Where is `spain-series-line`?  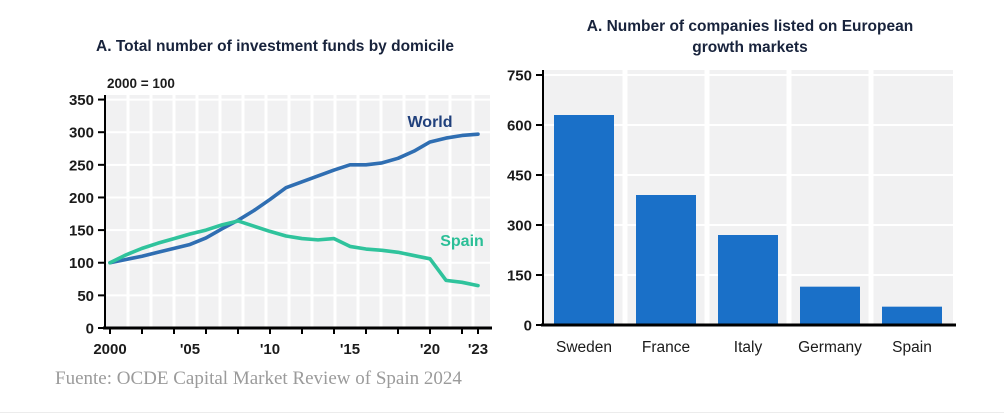 spain-series-line is located at coordinates (294, 253).